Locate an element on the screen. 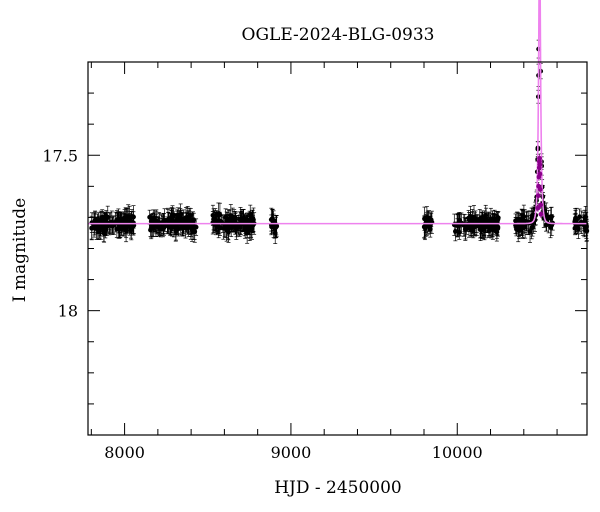 This screenshot has height=512, width=600. x-tick-label: 8000 is located at coordinates (124, 452).